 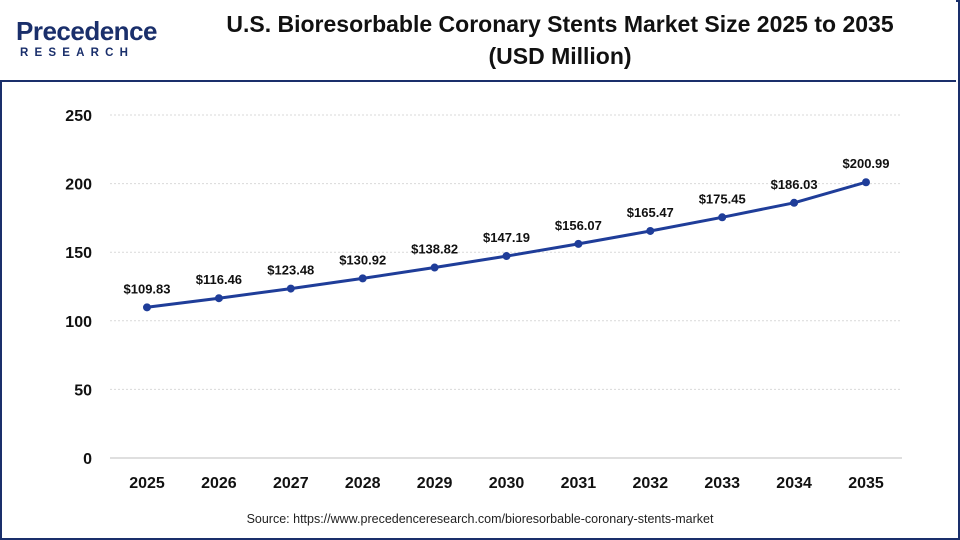 I want to click on brand-logo: Precedence RESEARCH, so click(x=91, y=40).